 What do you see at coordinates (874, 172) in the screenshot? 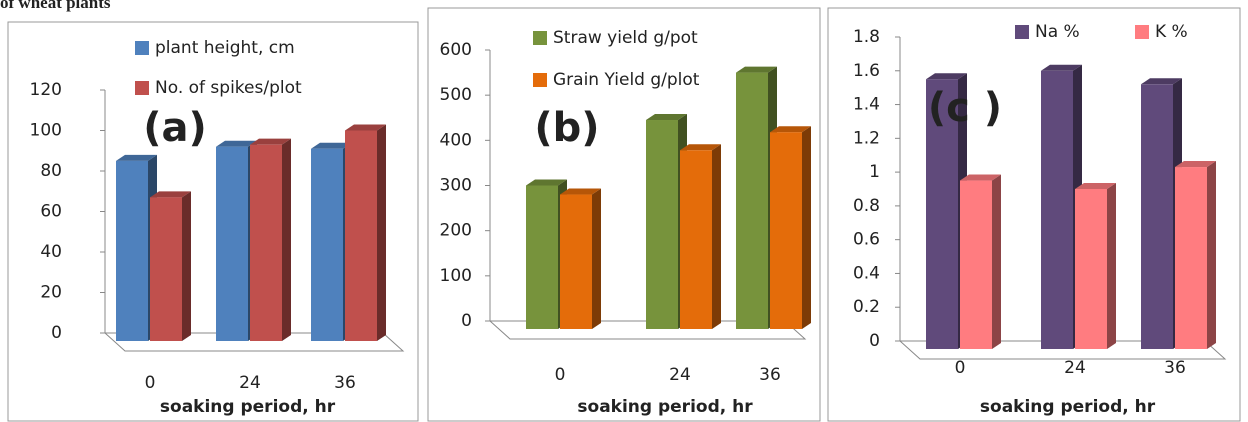
I see `y-tick-label: 1` at bounding box center [874, 172].